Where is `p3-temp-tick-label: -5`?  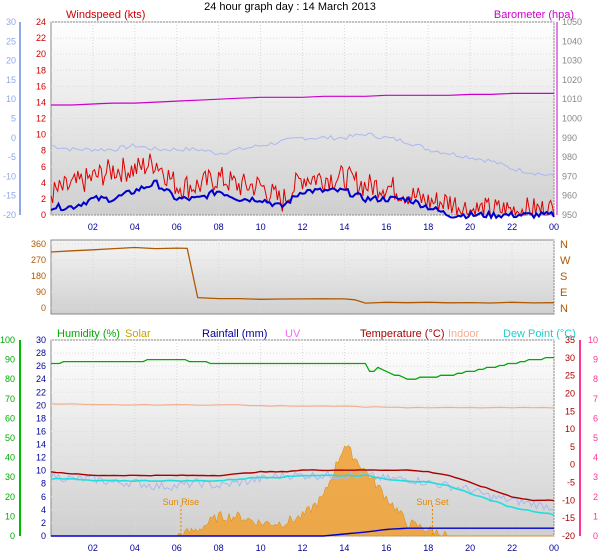
p3-temp-tick-label: -5 is located at coordinates (571, 483).